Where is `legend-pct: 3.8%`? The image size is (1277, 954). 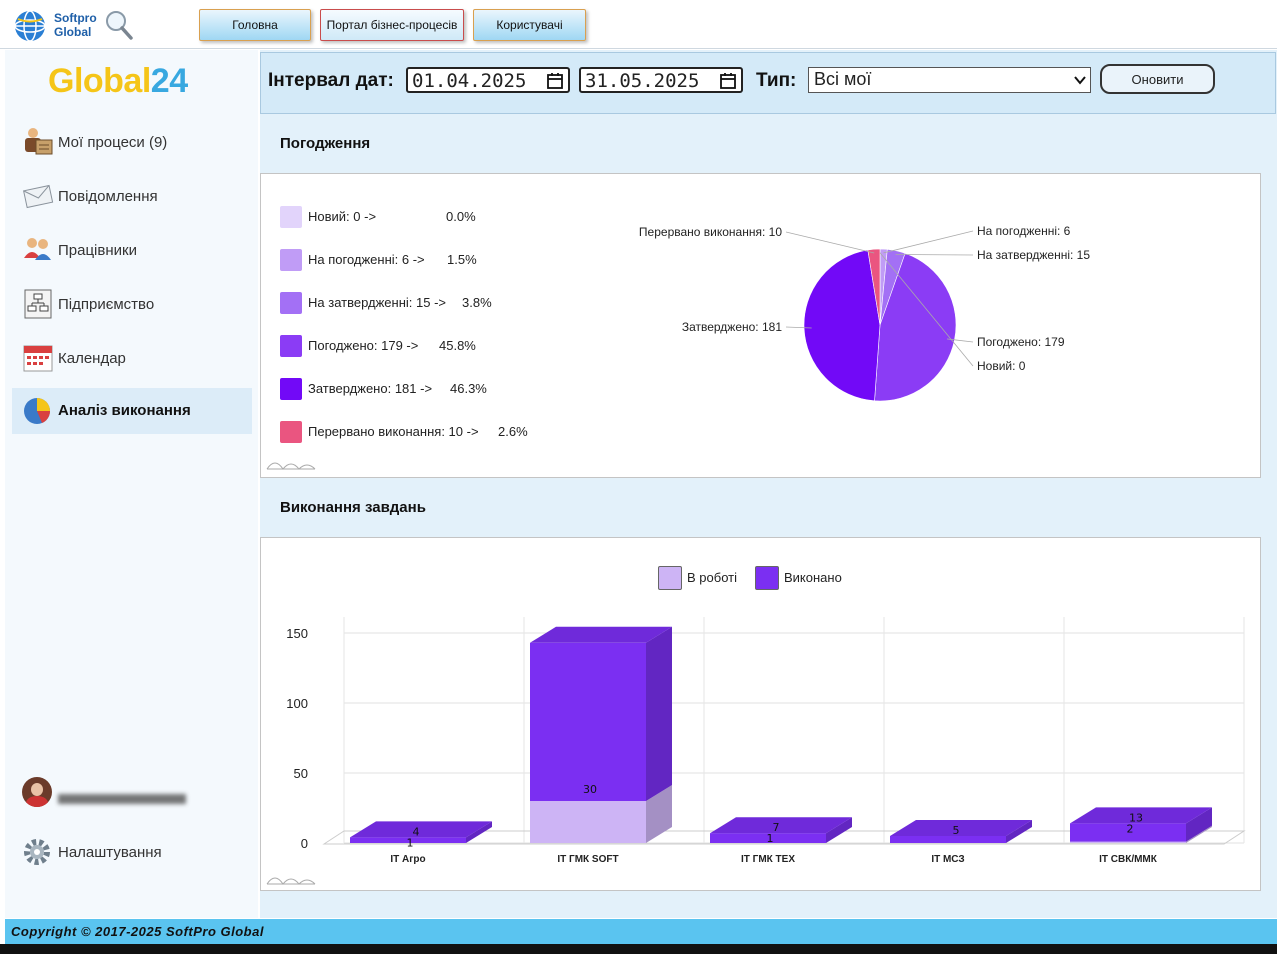 legend-pct: 3.8% is located at coordinates (477, 302).